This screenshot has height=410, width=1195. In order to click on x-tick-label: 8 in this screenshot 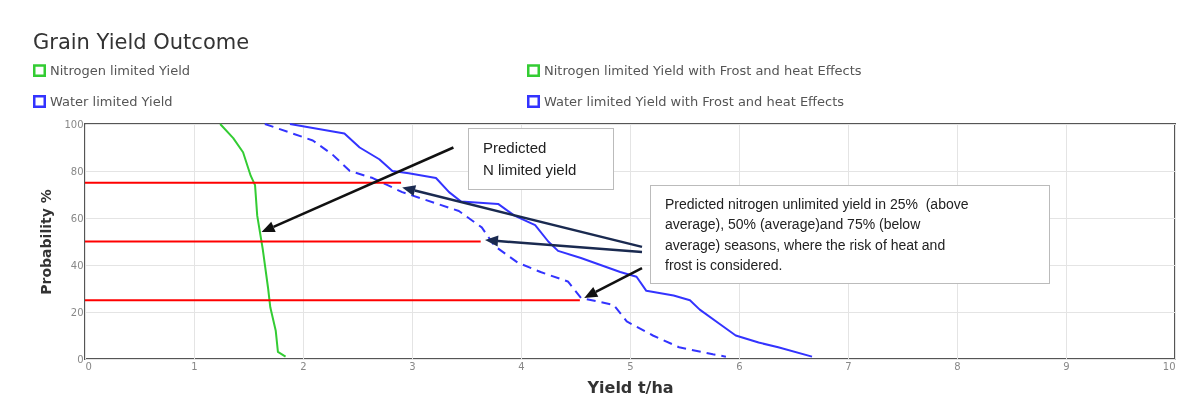, I will do `click(957, 366)`.